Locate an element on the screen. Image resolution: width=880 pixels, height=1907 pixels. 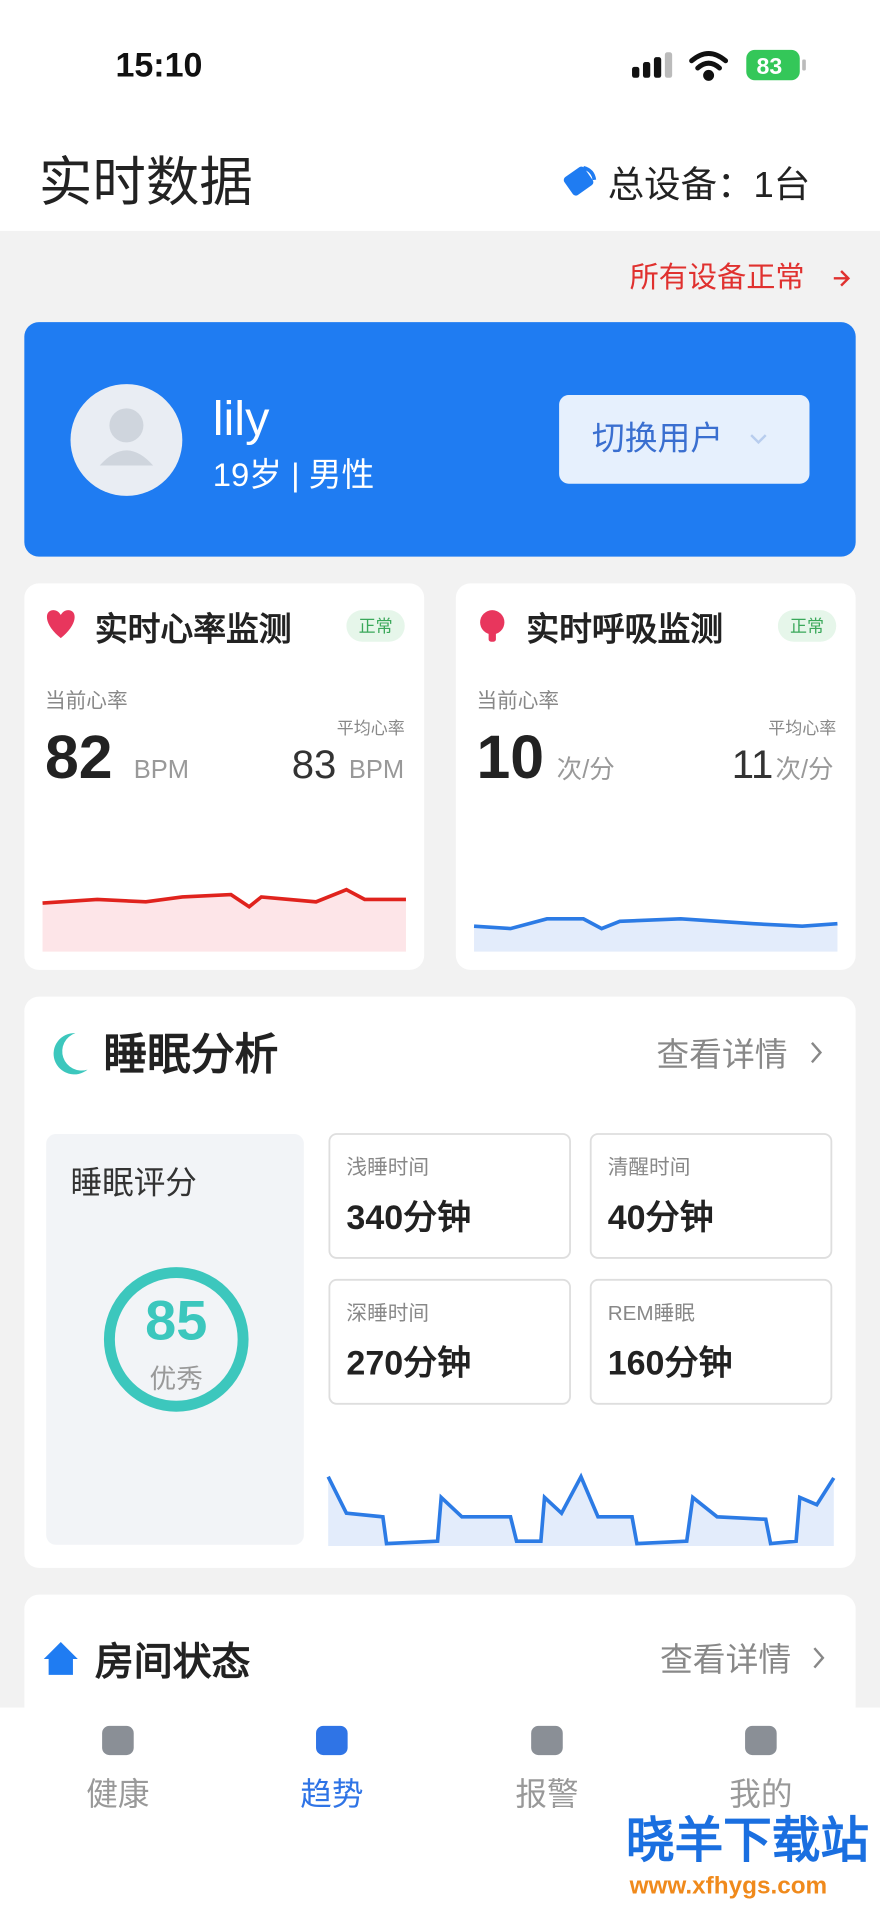
heart-icon is located at coordinates (60, 624).